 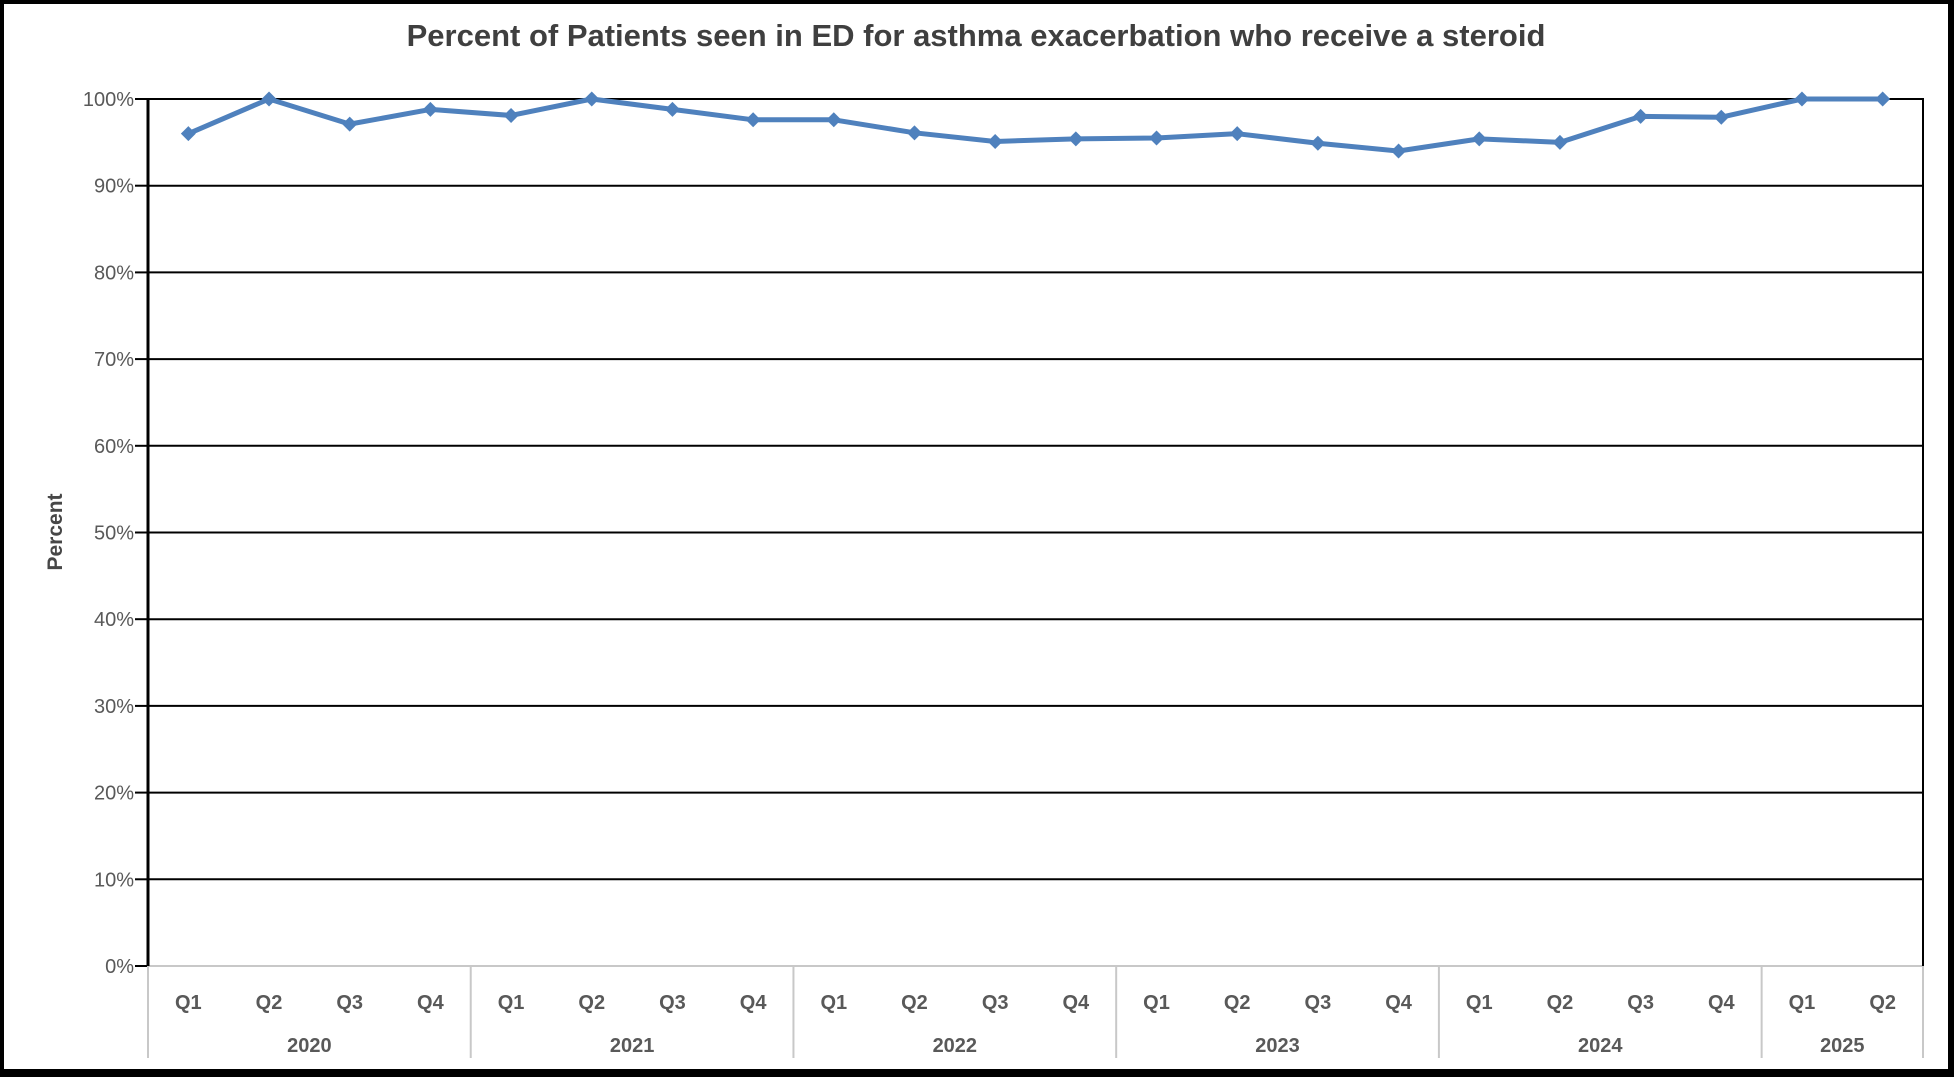 What do you see at coordinates (114, 187) in the screenshot?
I see `y-tick-label: 90%` at bounding box center [114, 187].